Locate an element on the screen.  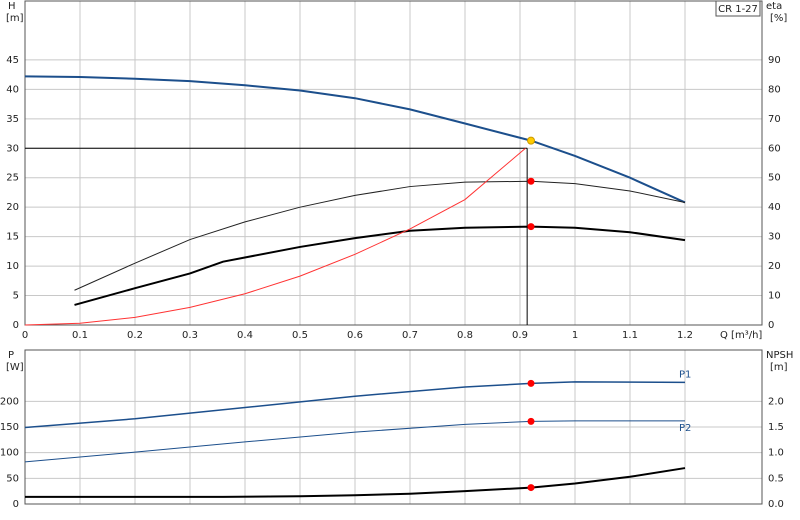
curve-label: P1 is located at coordinates (685, 374).